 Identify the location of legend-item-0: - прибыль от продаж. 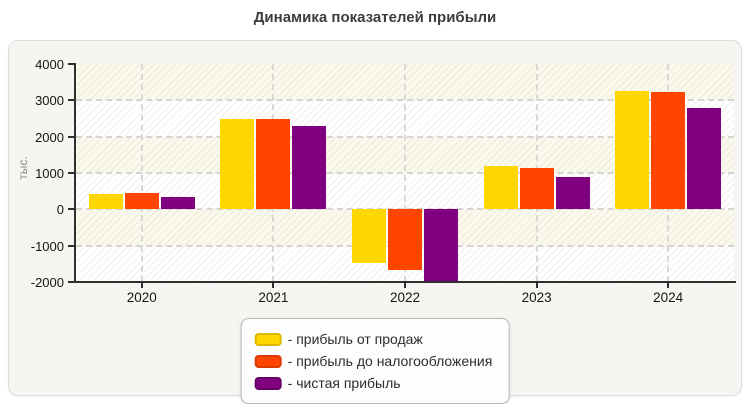
(373, 339).